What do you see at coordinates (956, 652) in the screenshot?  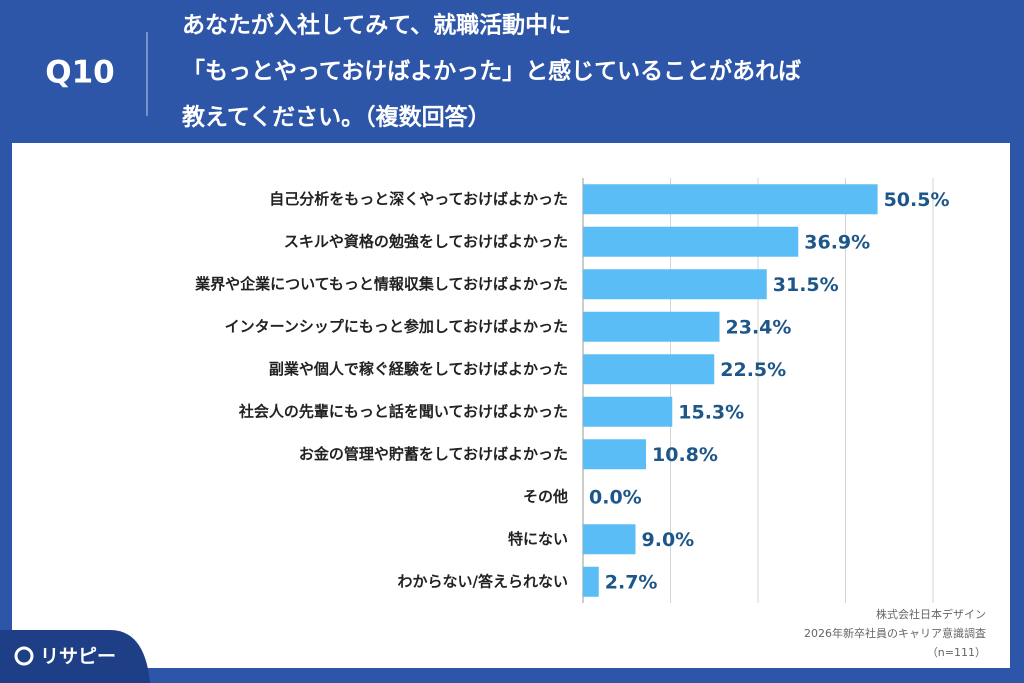 I see `source: （n=111）` at bounding box center [956, 652].